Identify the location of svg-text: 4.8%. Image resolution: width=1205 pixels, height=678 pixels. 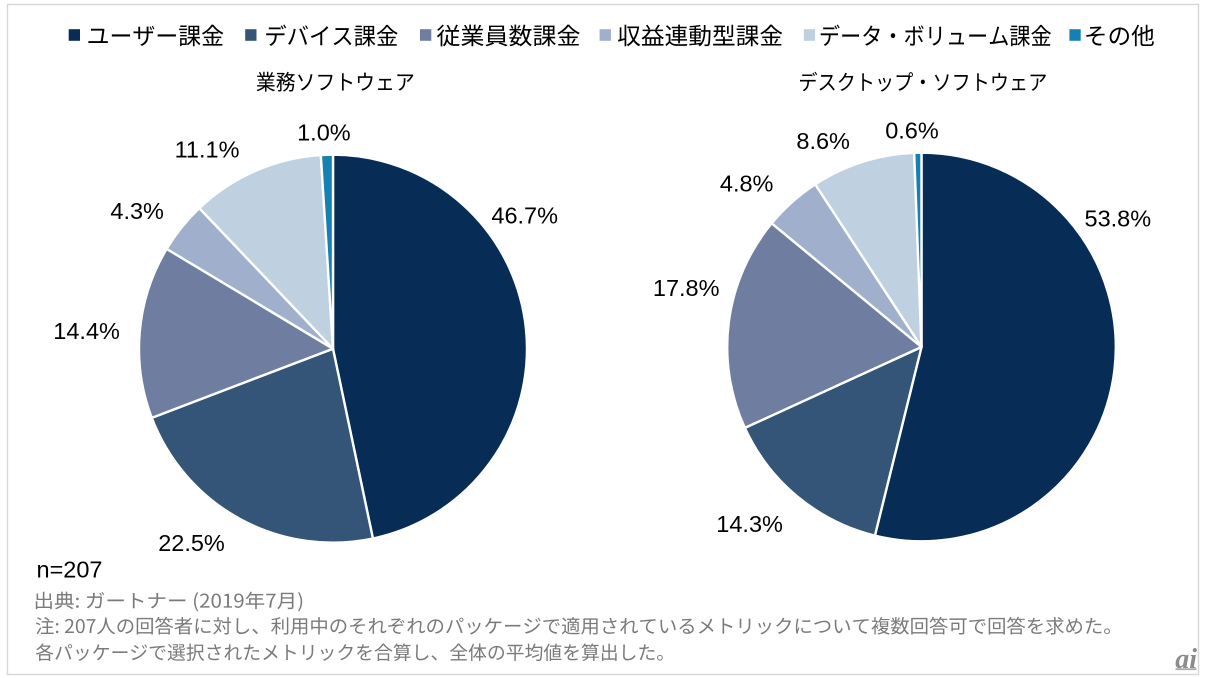
(747, 183).